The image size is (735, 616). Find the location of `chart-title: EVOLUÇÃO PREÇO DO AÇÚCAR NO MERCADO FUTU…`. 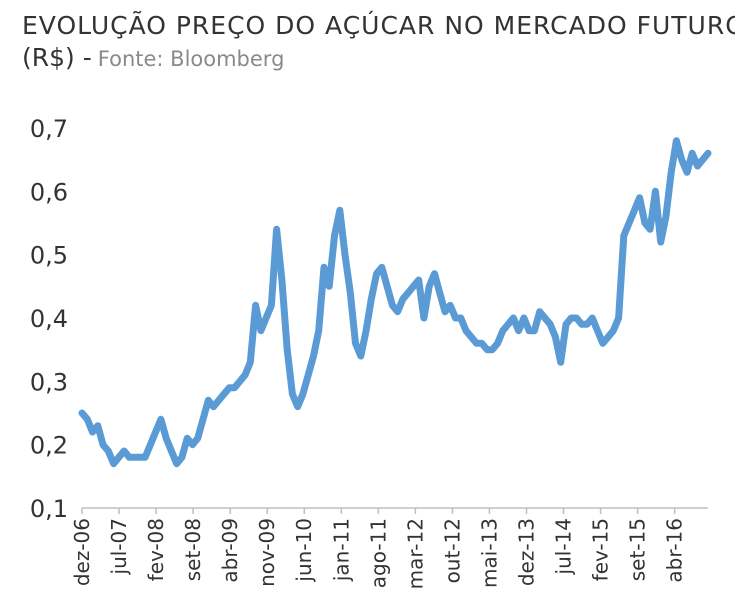

chart-title: EVOLUÇÃO PREÇO DO AÇÚCAR NO MERCADO FUTU… is located at coordinates (378, 25).